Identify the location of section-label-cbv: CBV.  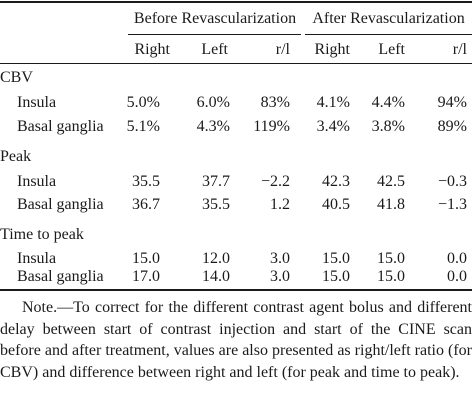
(16, 77).